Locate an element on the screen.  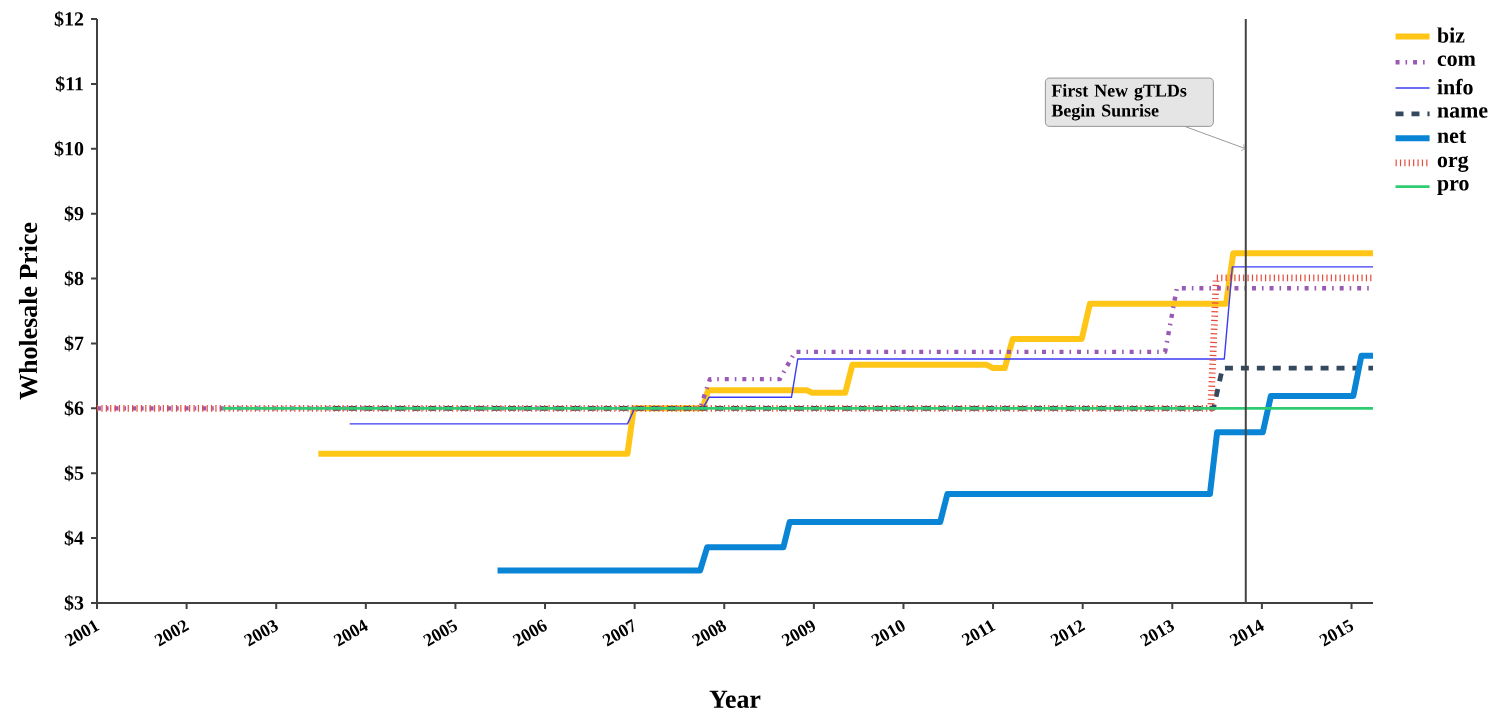
annotation: First New gTLDs Begin Sunrise is located at coordinates (1119, 102).